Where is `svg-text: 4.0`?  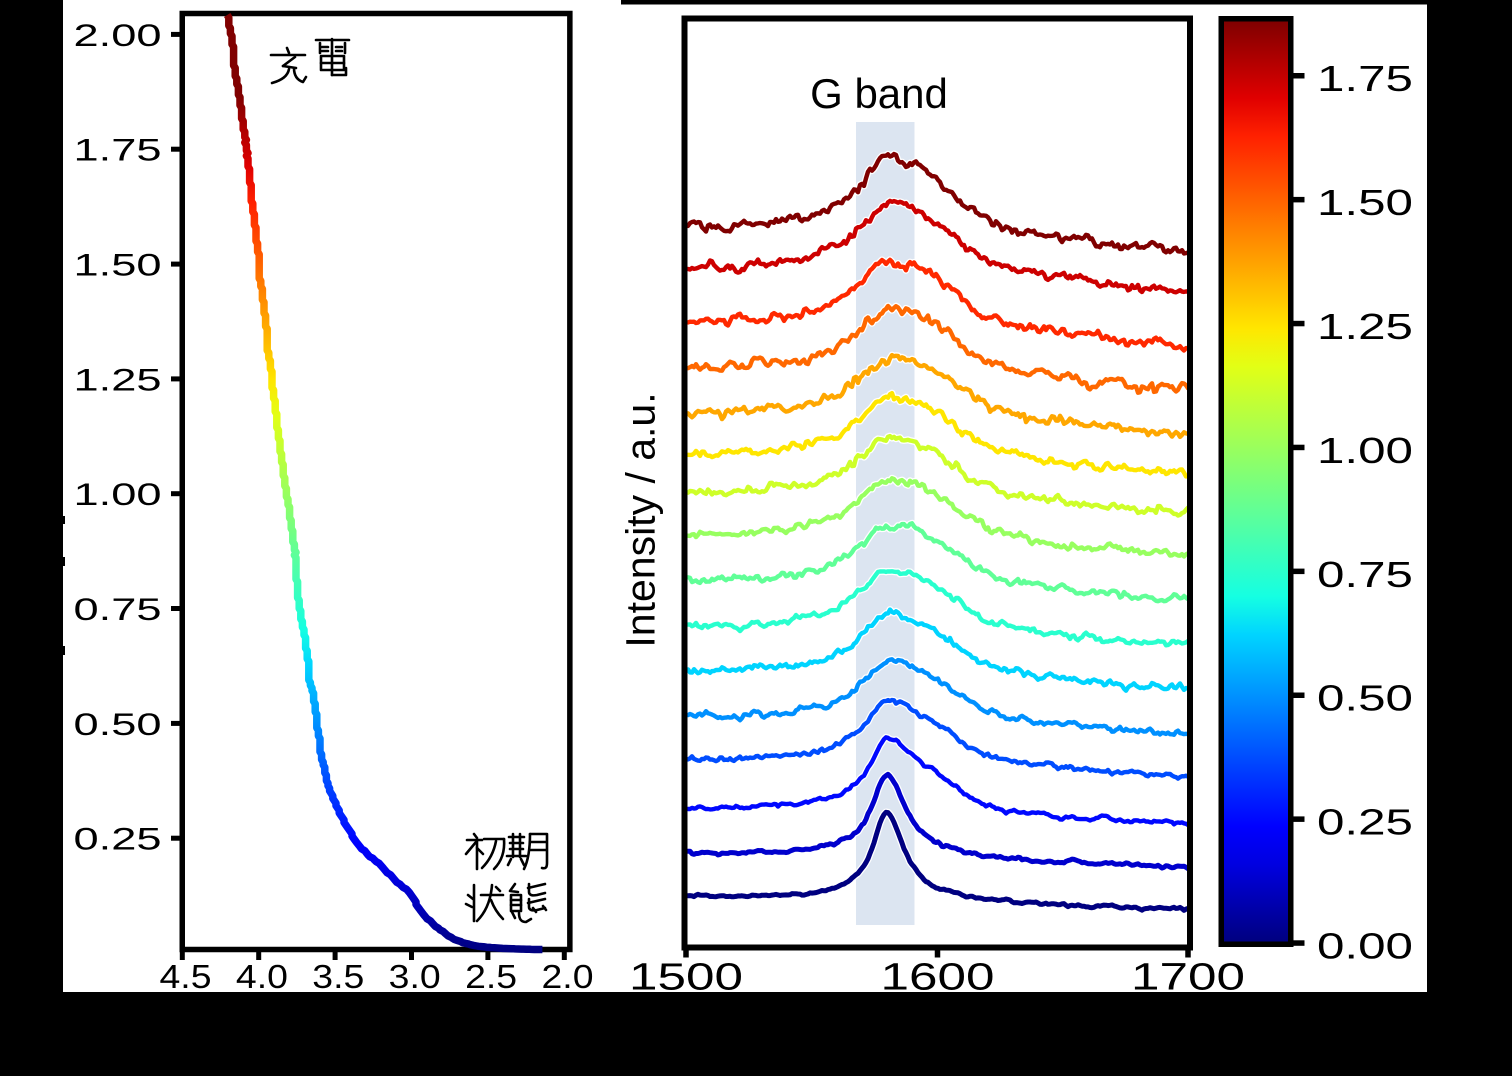
svg-text: 4.0 is located at coordinates (262, 977).